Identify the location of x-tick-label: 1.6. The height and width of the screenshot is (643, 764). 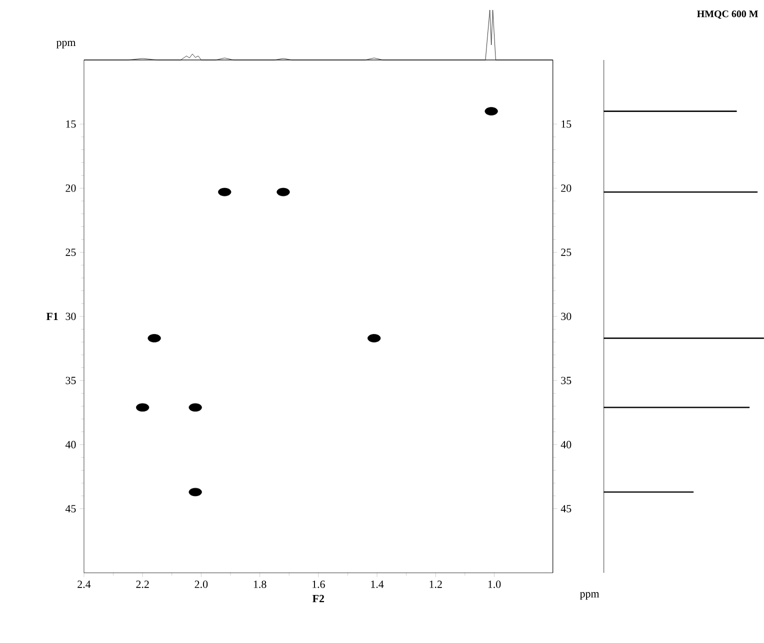
(318, 584).